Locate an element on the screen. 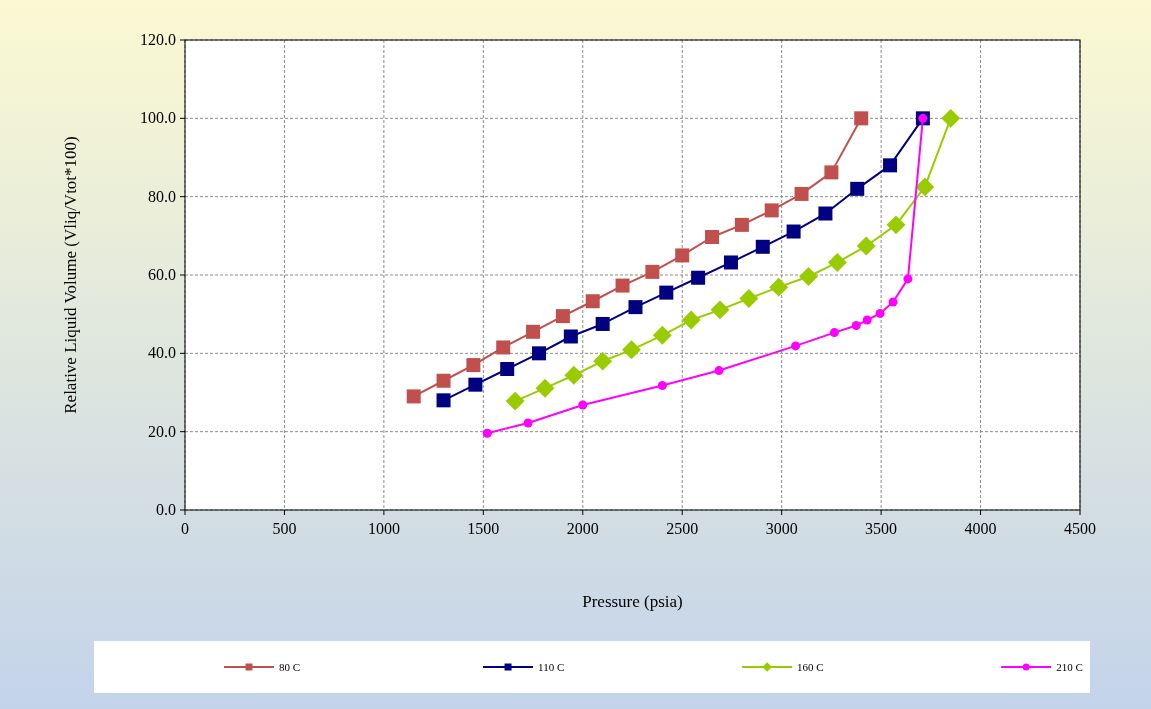 Image resolution: width=1151 pixels, height=709 pixels. y-tick-label: 0.0 is located at coordinates (166, 509).